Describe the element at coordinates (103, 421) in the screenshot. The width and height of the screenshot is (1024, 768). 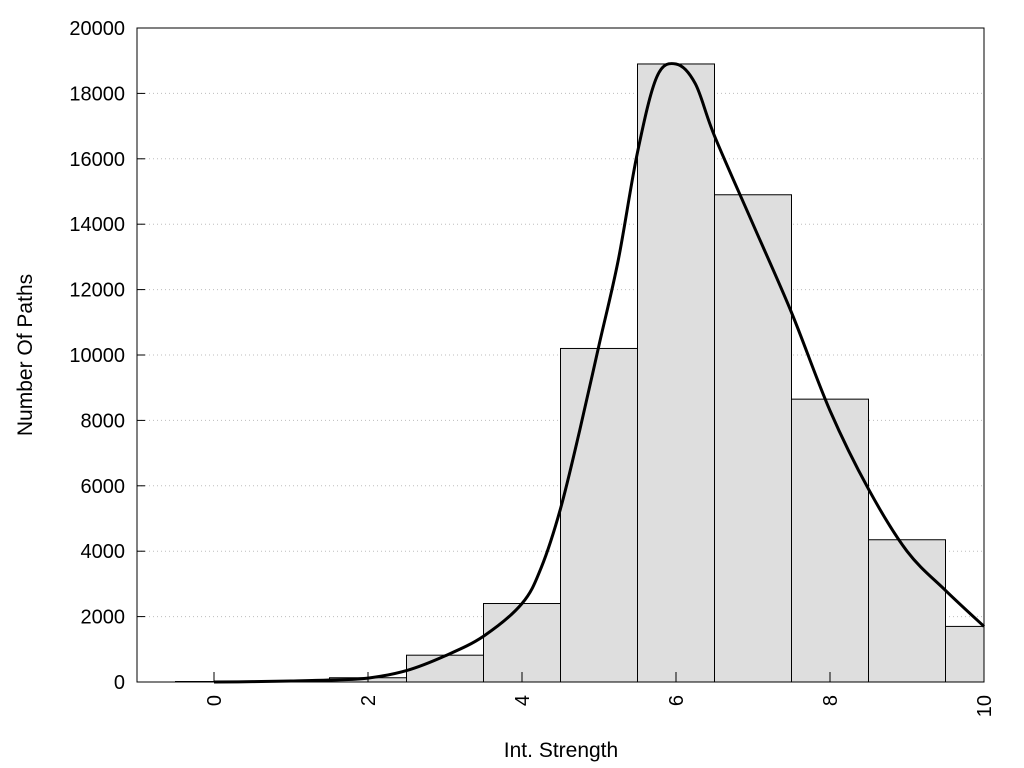
I see `y-tick-label: 8000` at that location.